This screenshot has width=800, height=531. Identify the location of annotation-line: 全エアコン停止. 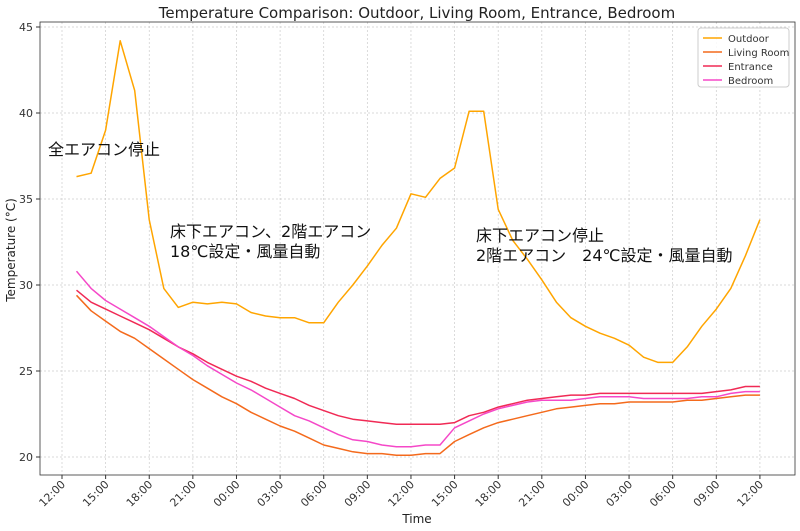
(104, 149).